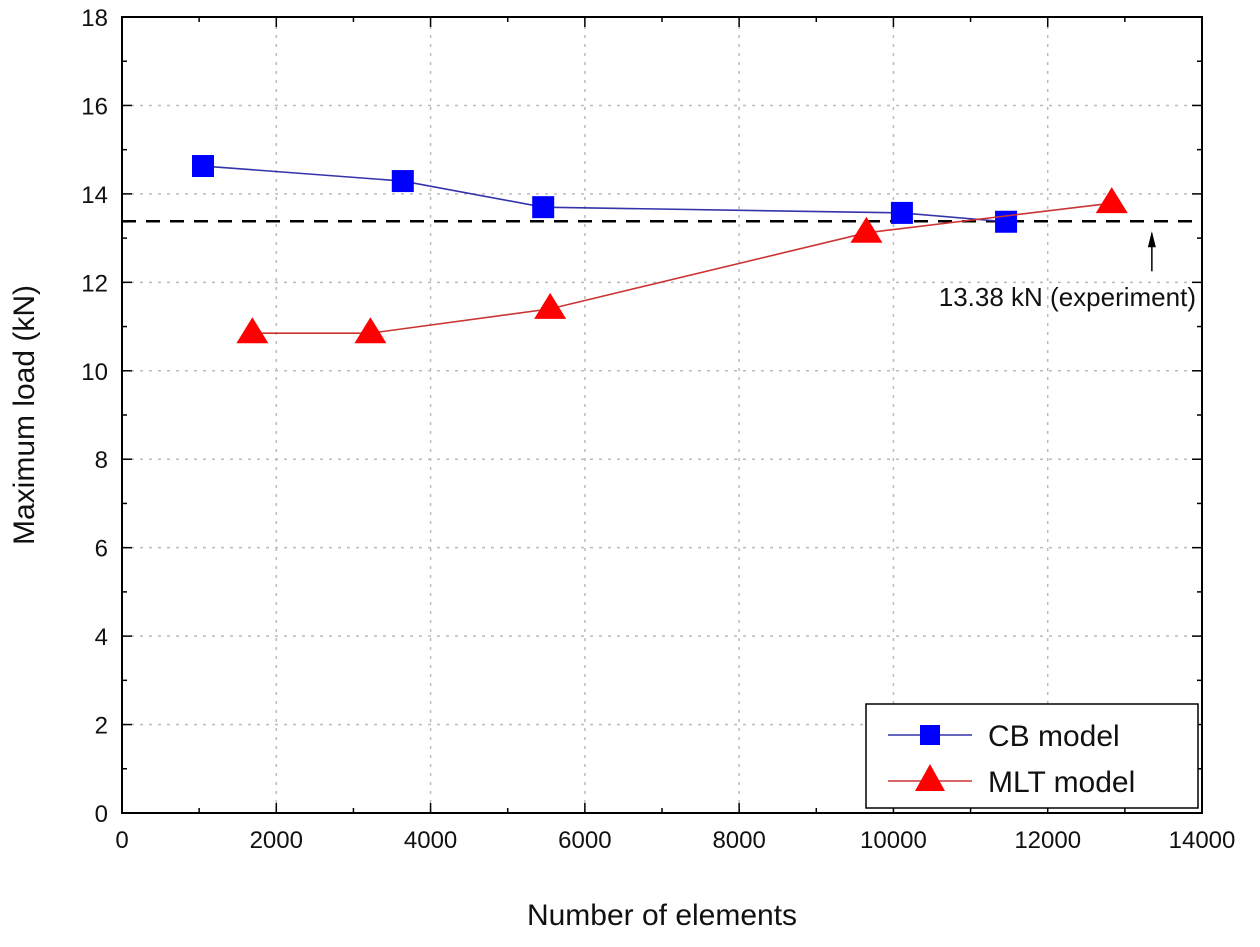  Describe the element at coordinates (94, 195) in the screenshot. I see `y-tick-label: 14` at that location.